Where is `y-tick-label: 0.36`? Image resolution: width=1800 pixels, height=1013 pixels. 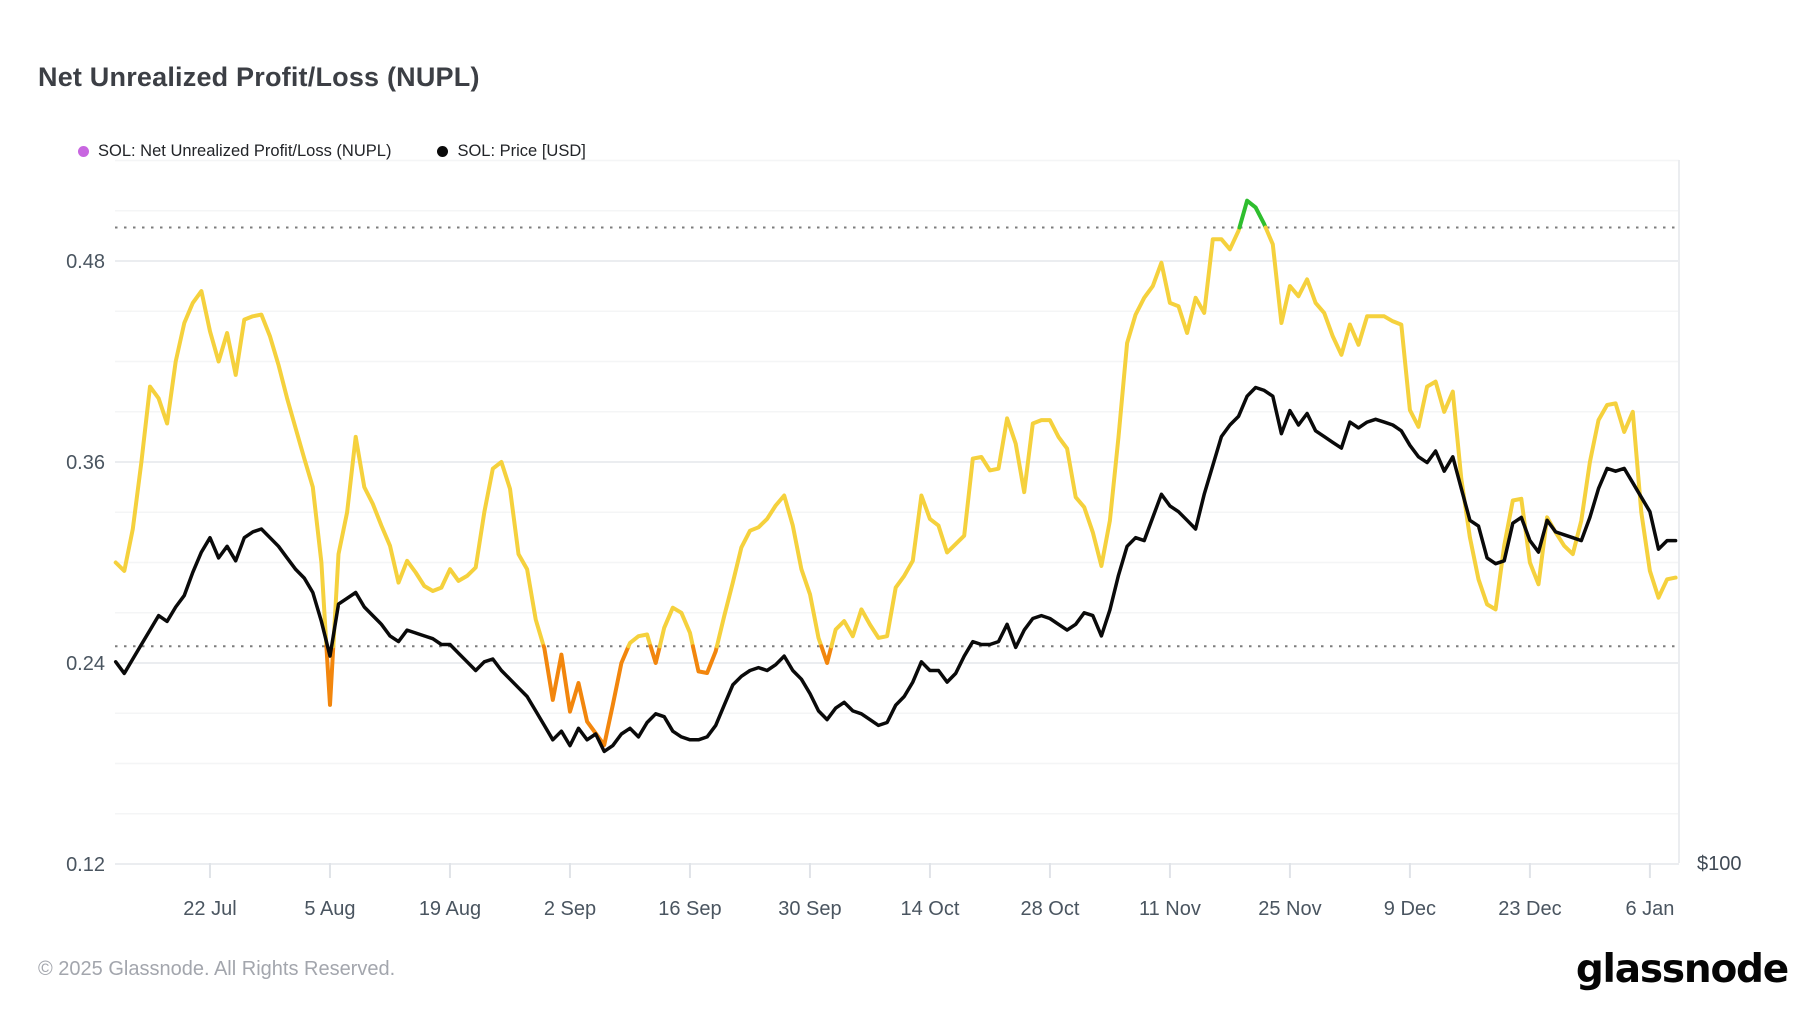 y-tick-label: 0.36 is located at coordinates (85, 463).